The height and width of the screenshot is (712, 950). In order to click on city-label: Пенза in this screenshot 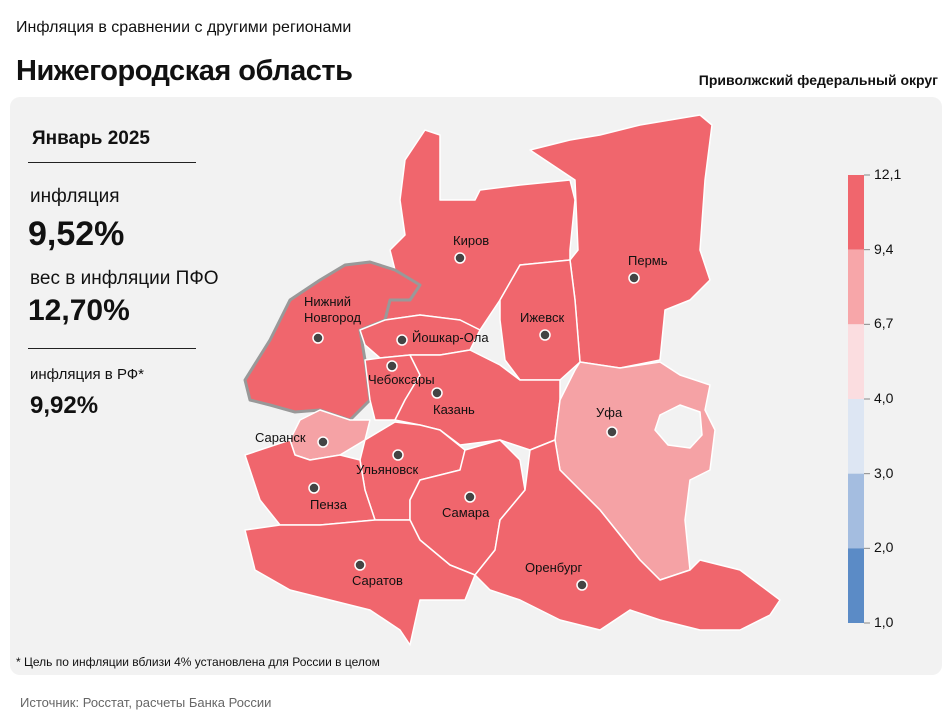, I will do `click(328, 504)`.